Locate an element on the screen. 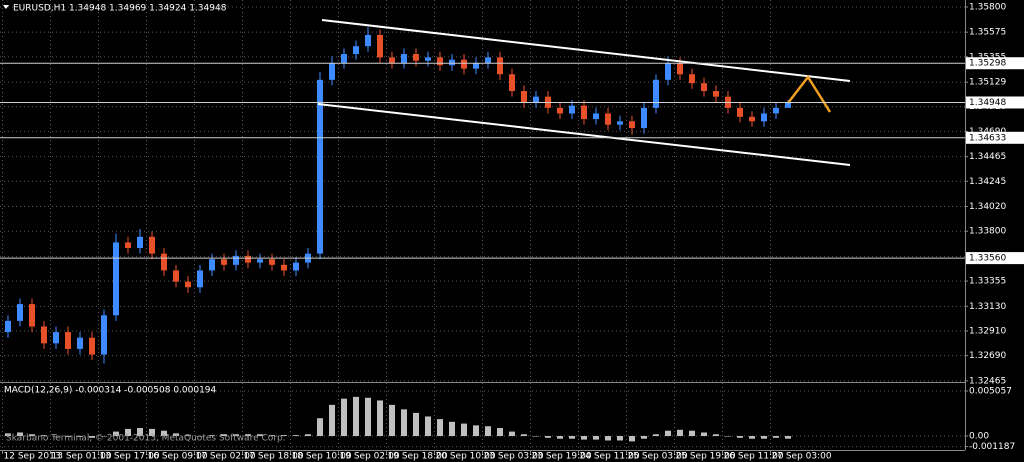 The height and width of the screenshot is (462, 1024). y-tick-label: 1.33130 is located at coordinates (987, 307).